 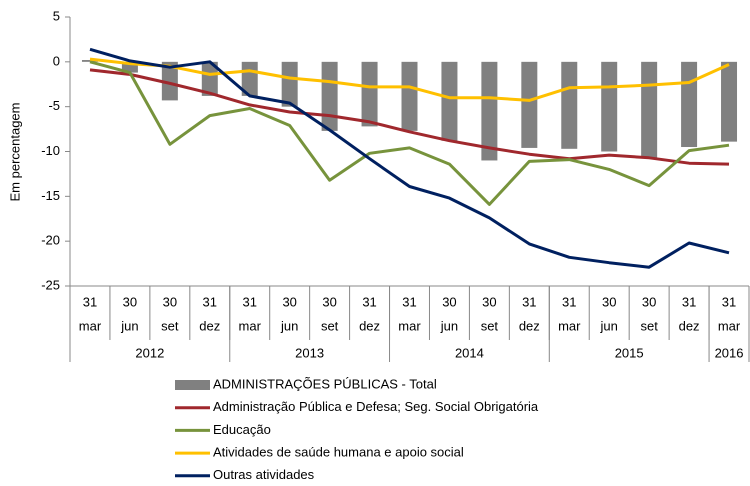 I want to click on line, so click(x=409, y=79).